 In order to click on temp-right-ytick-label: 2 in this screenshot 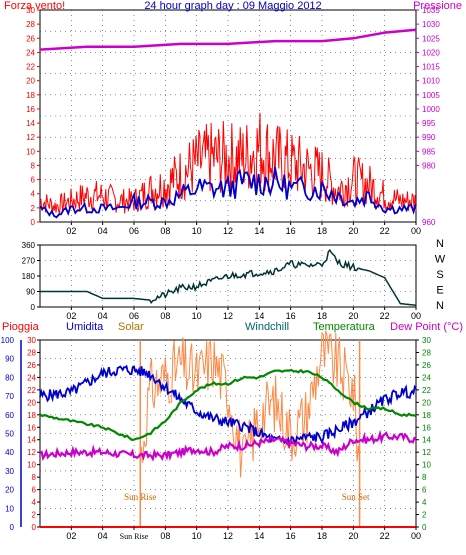, I will do `click(424, 515)`.